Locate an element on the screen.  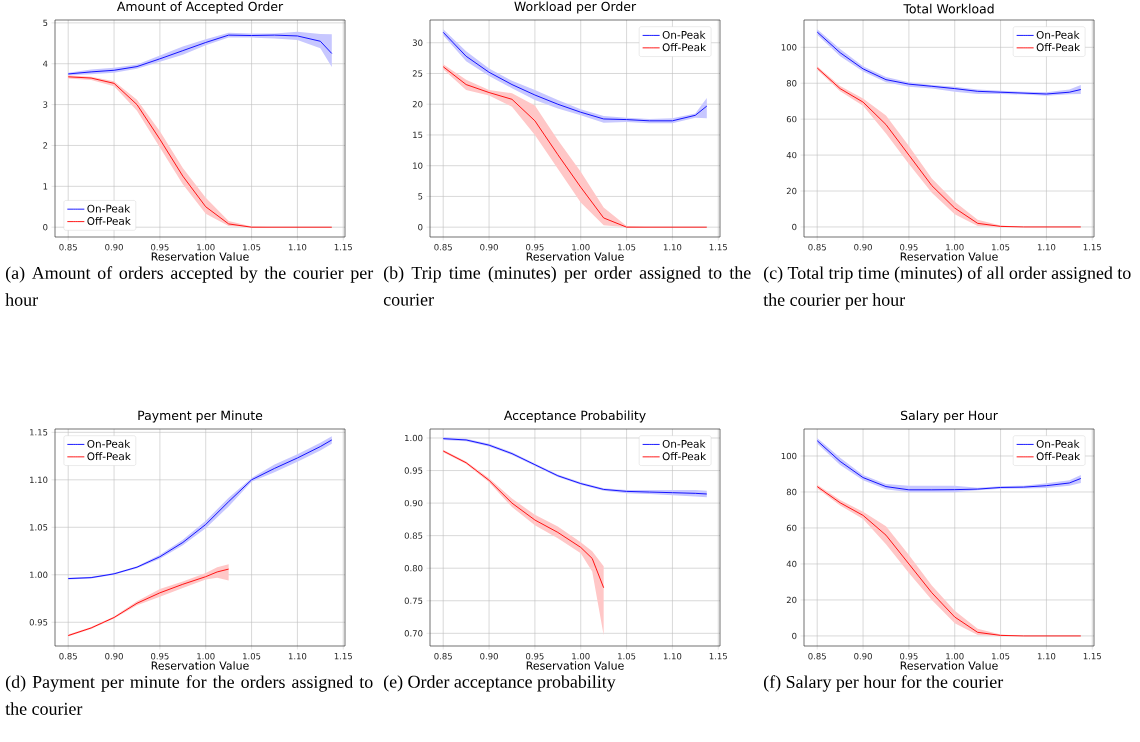
y-tick-label: 4 is located at coordinates (45, 63).